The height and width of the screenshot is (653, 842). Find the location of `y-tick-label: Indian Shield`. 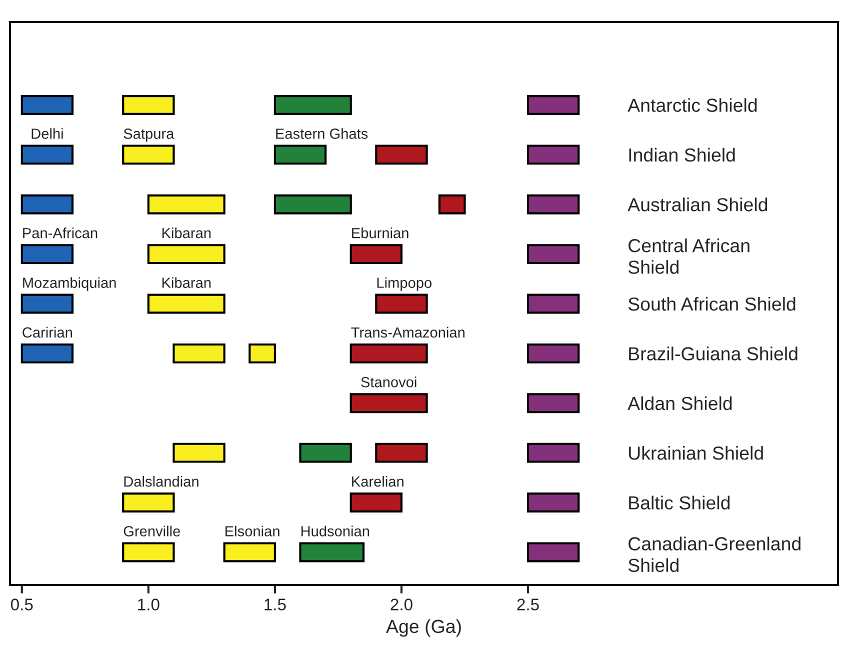

y-tick-label: Indian Shield is located at coordinates (682, 155).